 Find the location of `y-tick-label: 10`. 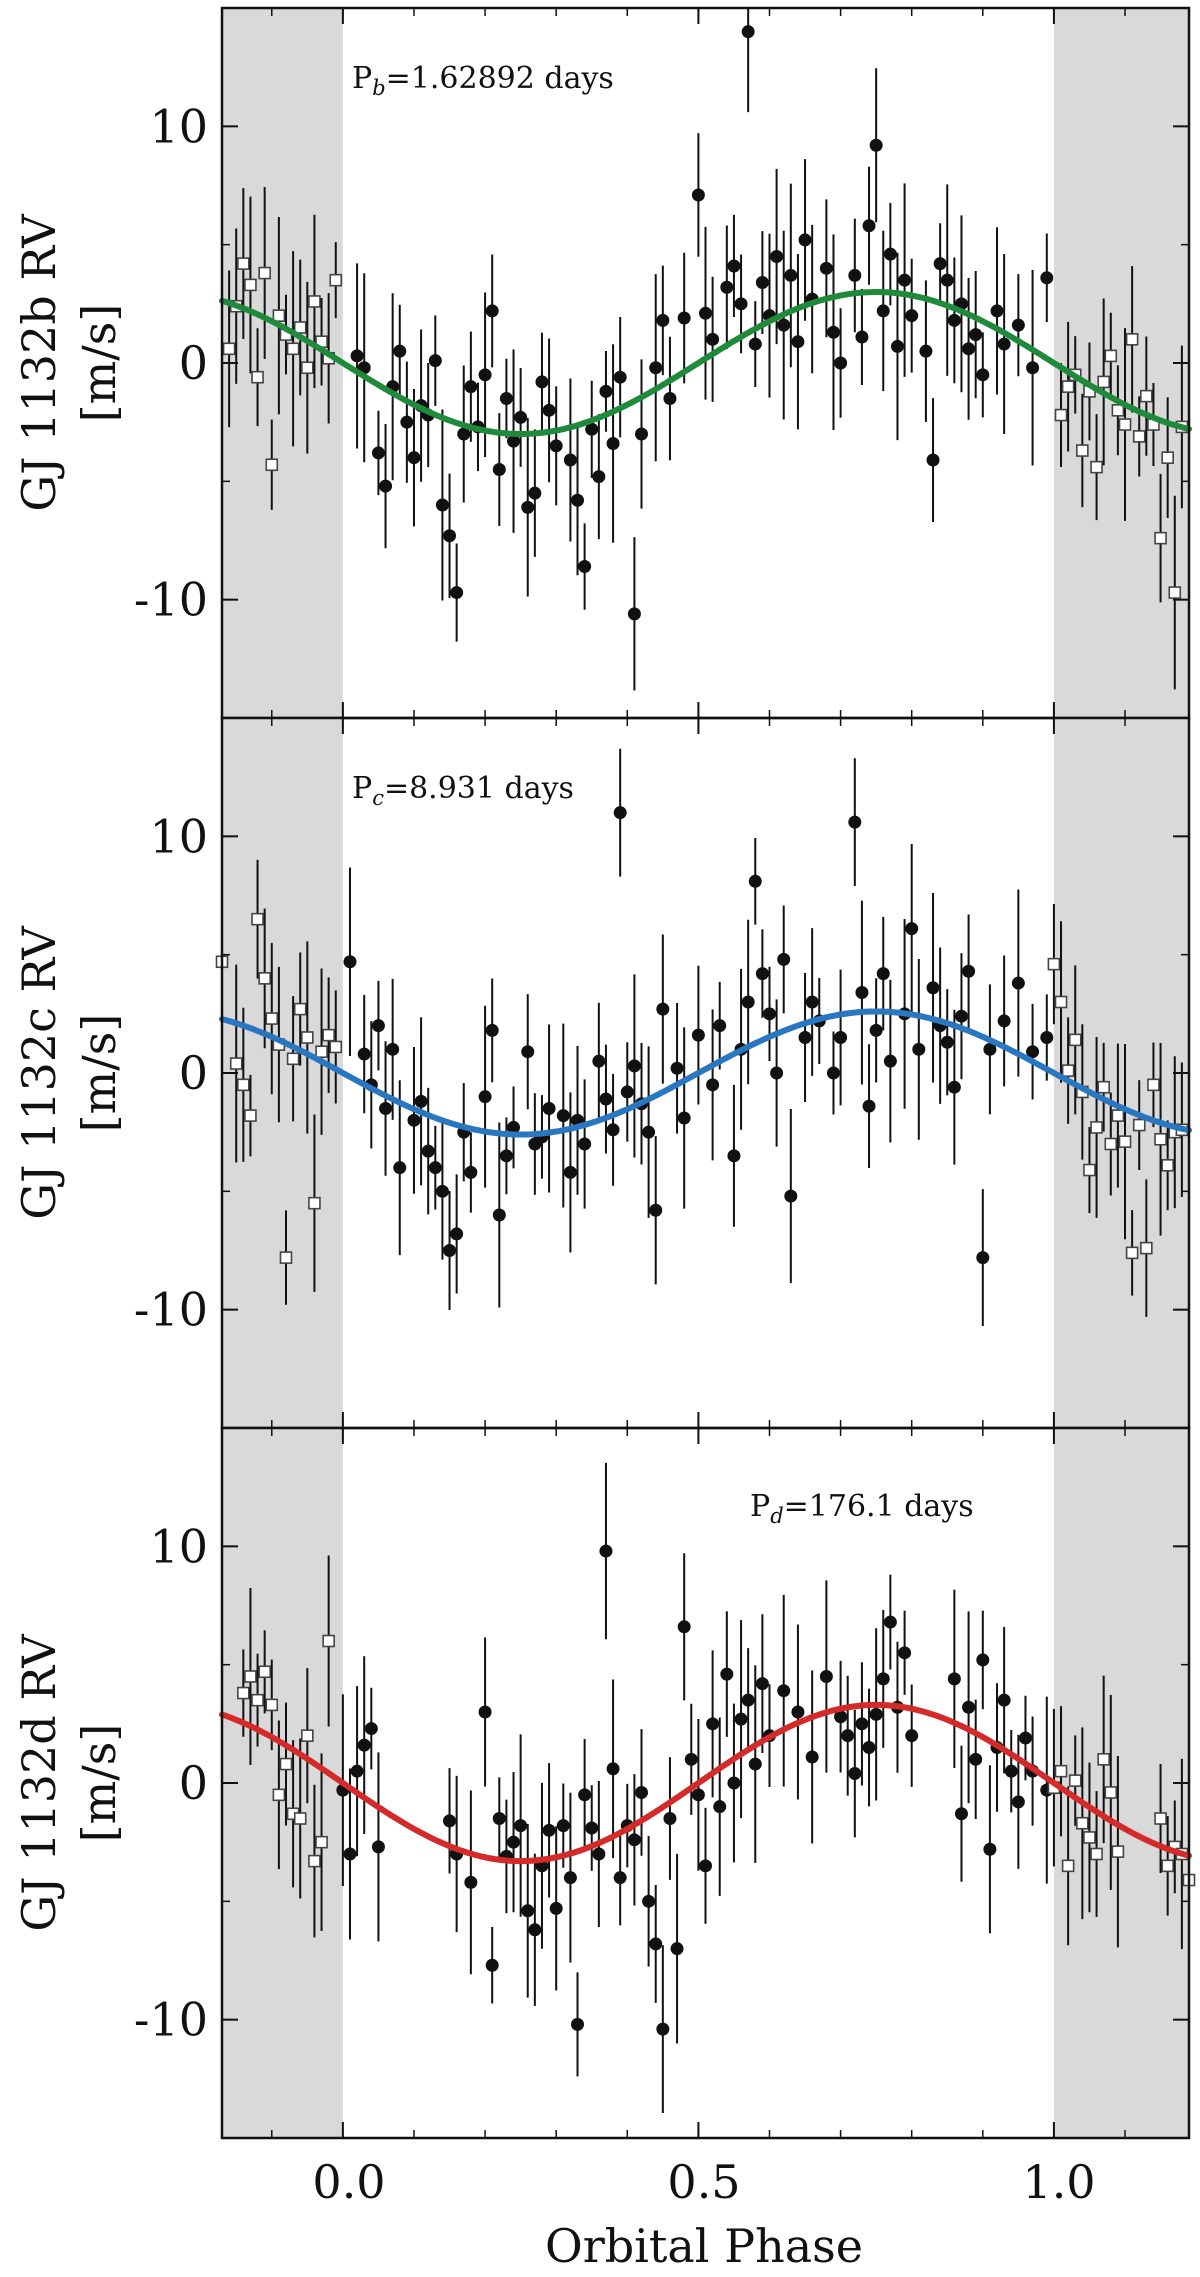

y-tick-label: 10 is located at coordinates (178, 836).